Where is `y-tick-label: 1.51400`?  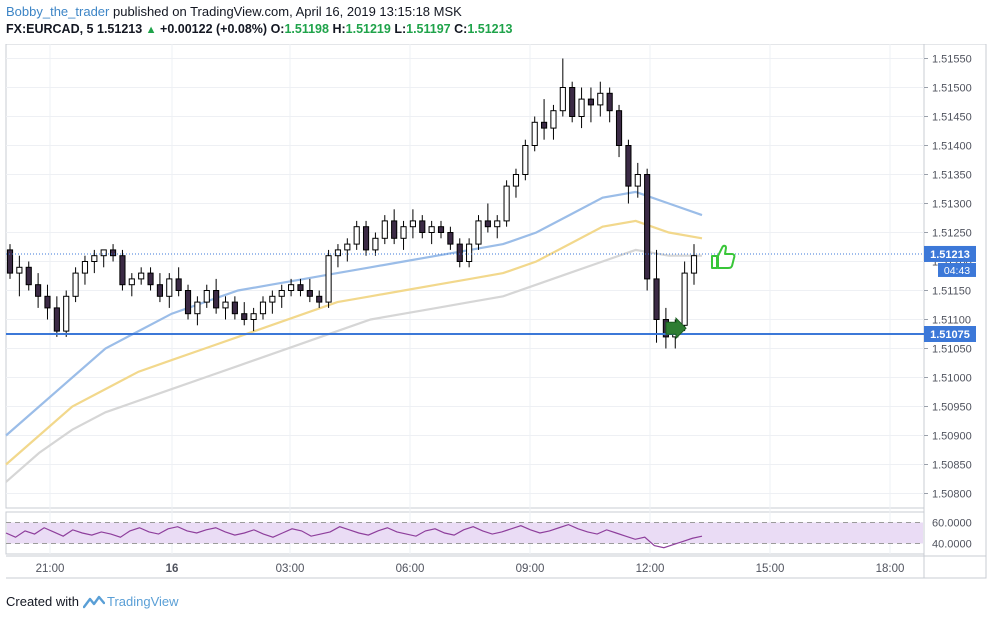 y-tick-label: 1.51400 is located at coordinates (952, 147).